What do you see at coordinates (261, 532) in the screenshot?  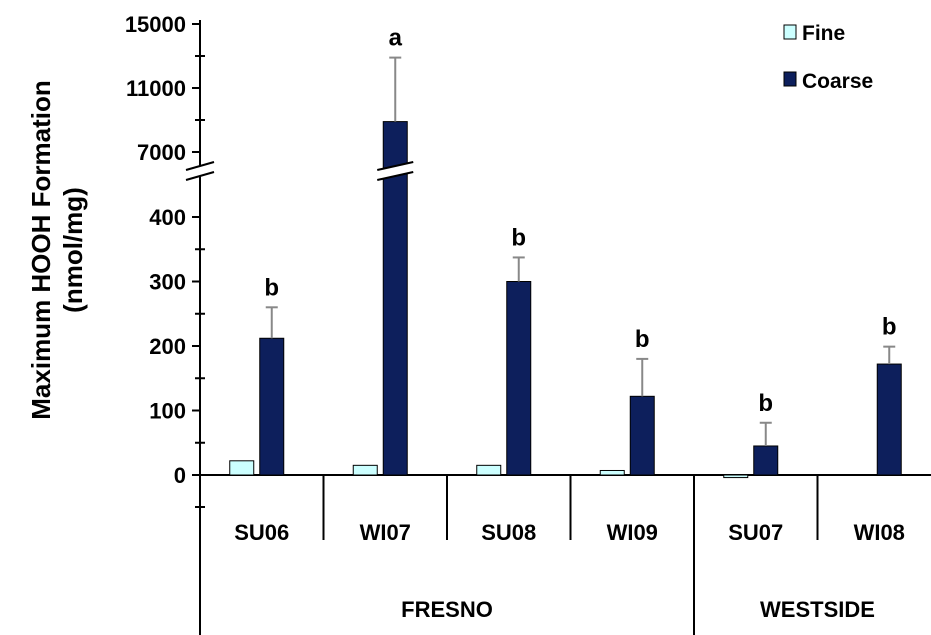 I see `category-label-su06: SU06` at bounding box center [261, 532].